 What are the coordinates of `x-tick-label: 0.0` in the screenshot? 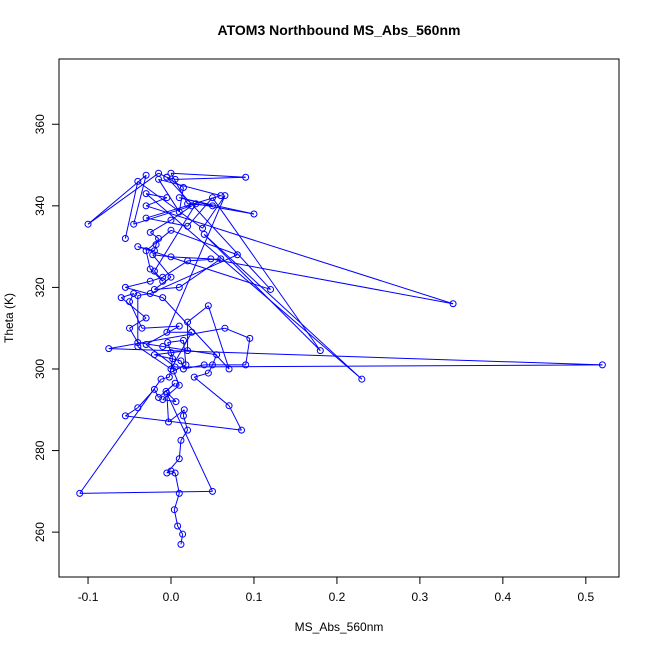 It's located at (171, 597).